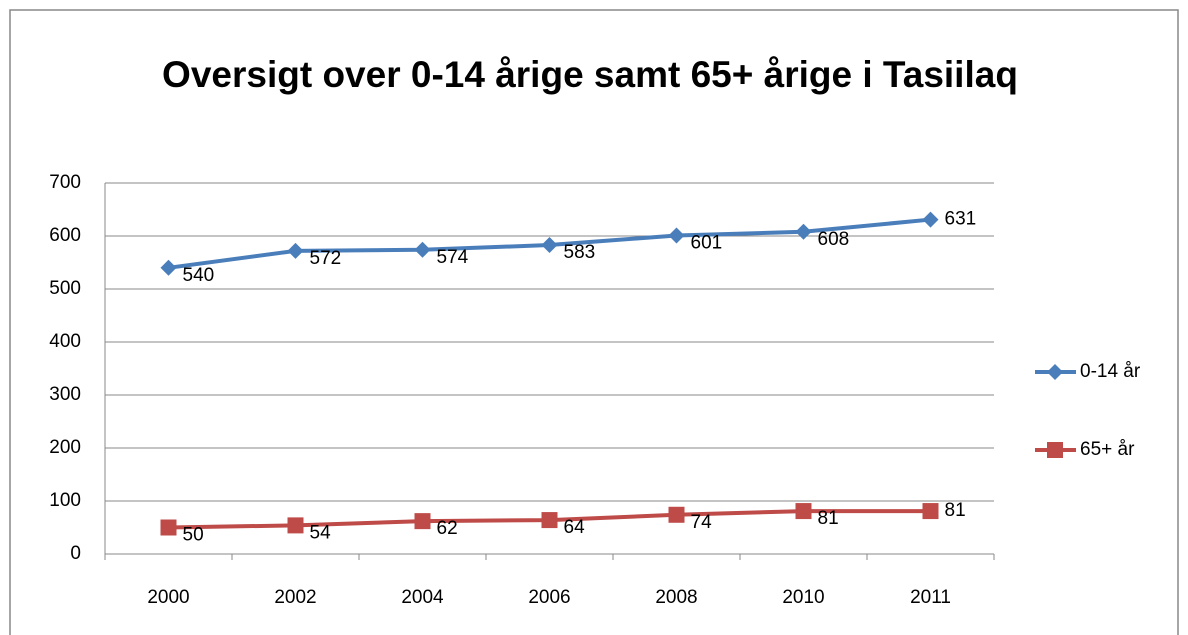  Describe the element at coordinates (930, 597) in the screenshot. I see `x-tick-label: 2011` at that location.